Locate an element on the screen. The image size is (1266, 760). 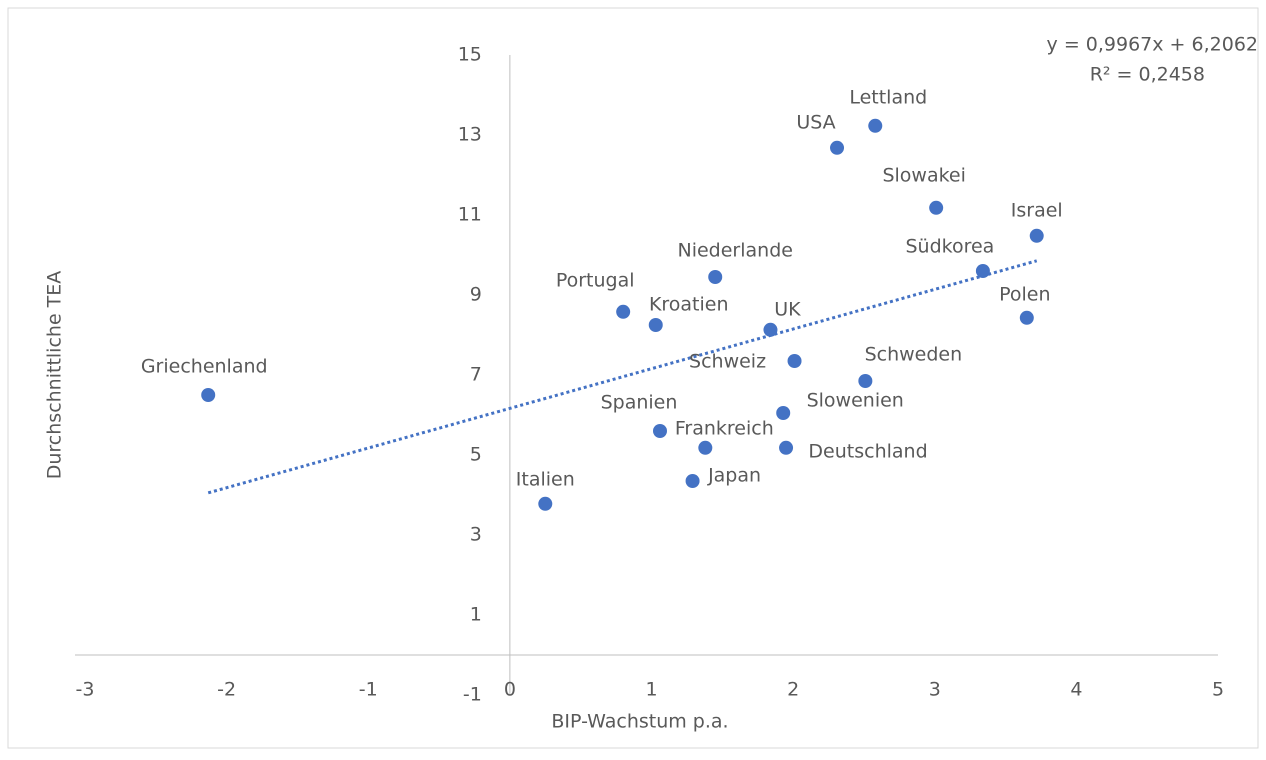
trendline-equation: y = 0,9967x + 6,2062 is located at coordinates (1152, 45).